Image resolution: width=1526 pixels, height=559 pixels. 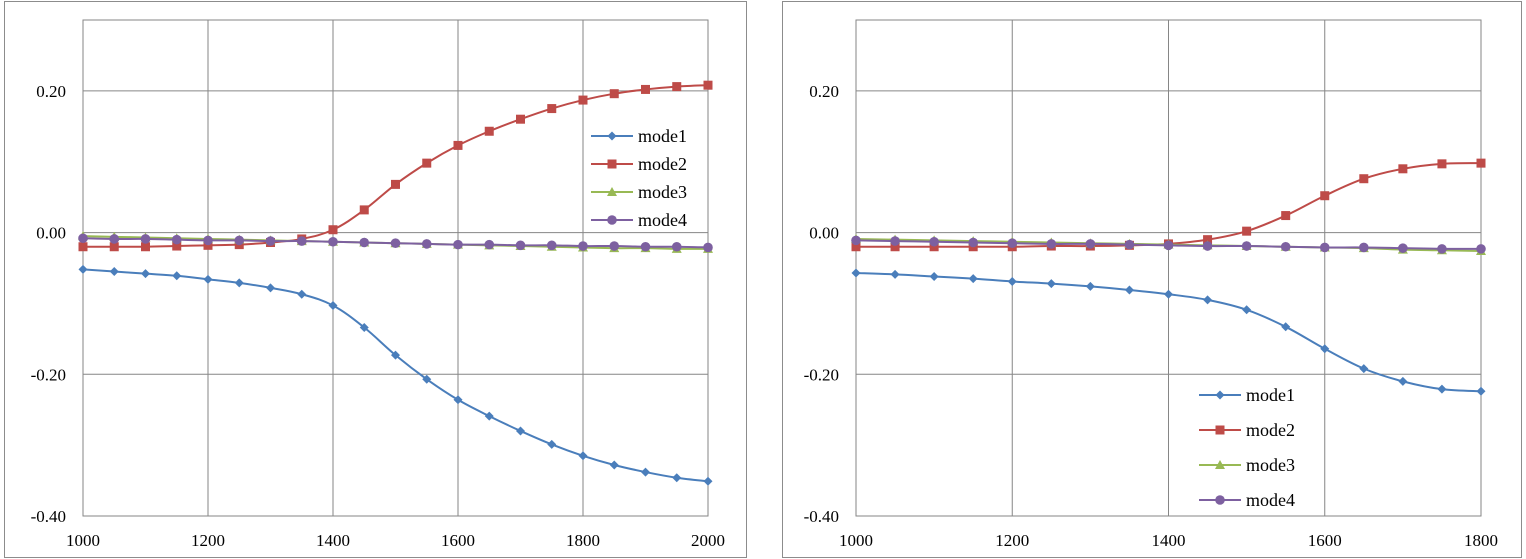 What do you see at coordinates (1012, 540) in the screenshot?
I see `x-tick-label: 1200` at bounding box center [1012, 540].